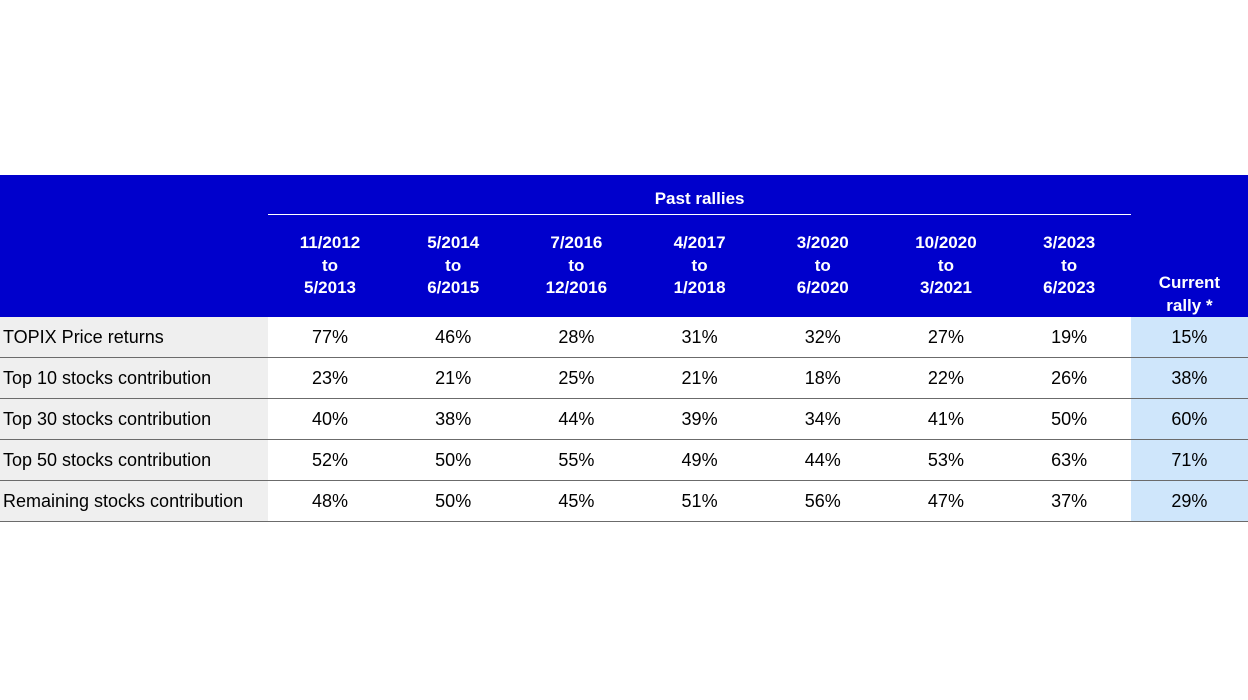 Image resolution: width=1248 pixels, height=700 pixels. Describe the element at coordinates (330, 337) in the screenshot. I see `value-cell: 77%` at that location.